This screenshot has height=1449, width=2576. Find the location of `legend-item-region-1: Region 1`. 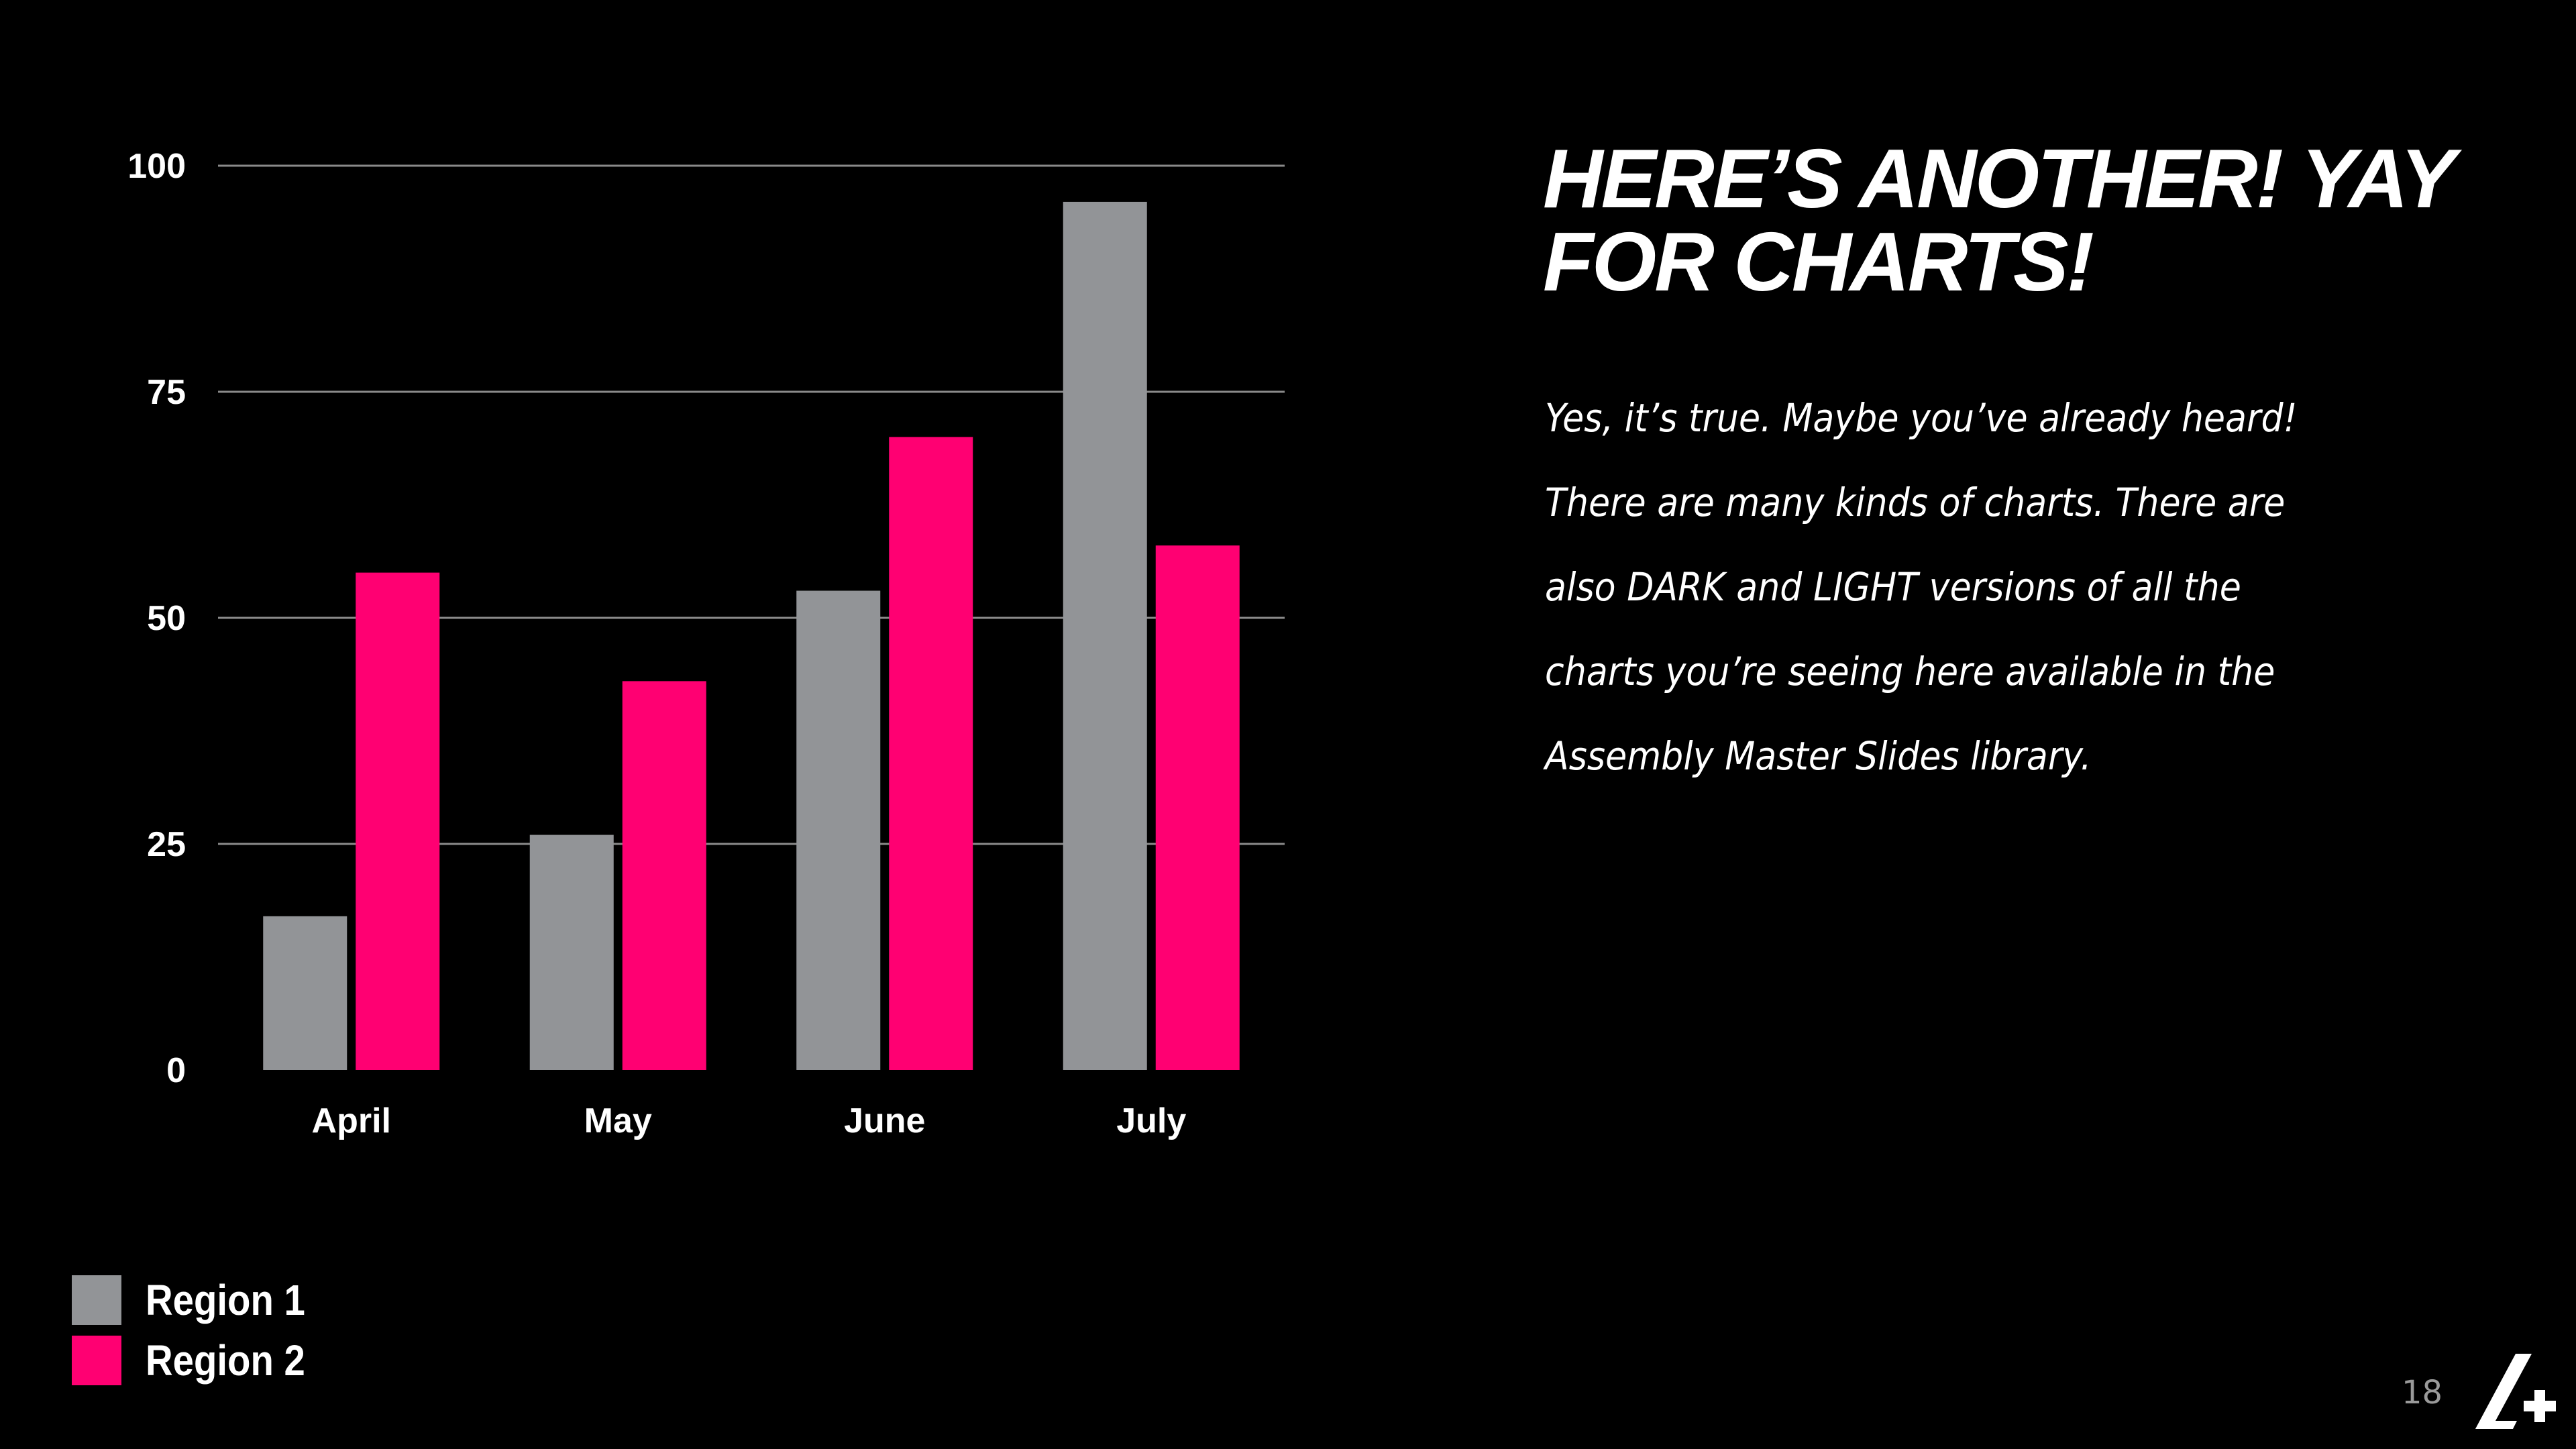

legend-item-region-1: Region 1 is located at coordinates (199, 1300).